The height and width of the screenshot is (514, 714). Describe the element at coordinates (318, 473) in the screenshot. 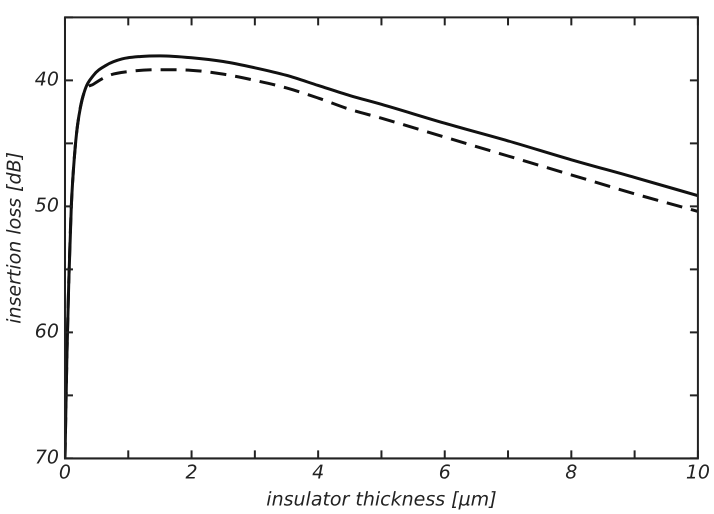

I see `x-tick-label: 4` at that location.